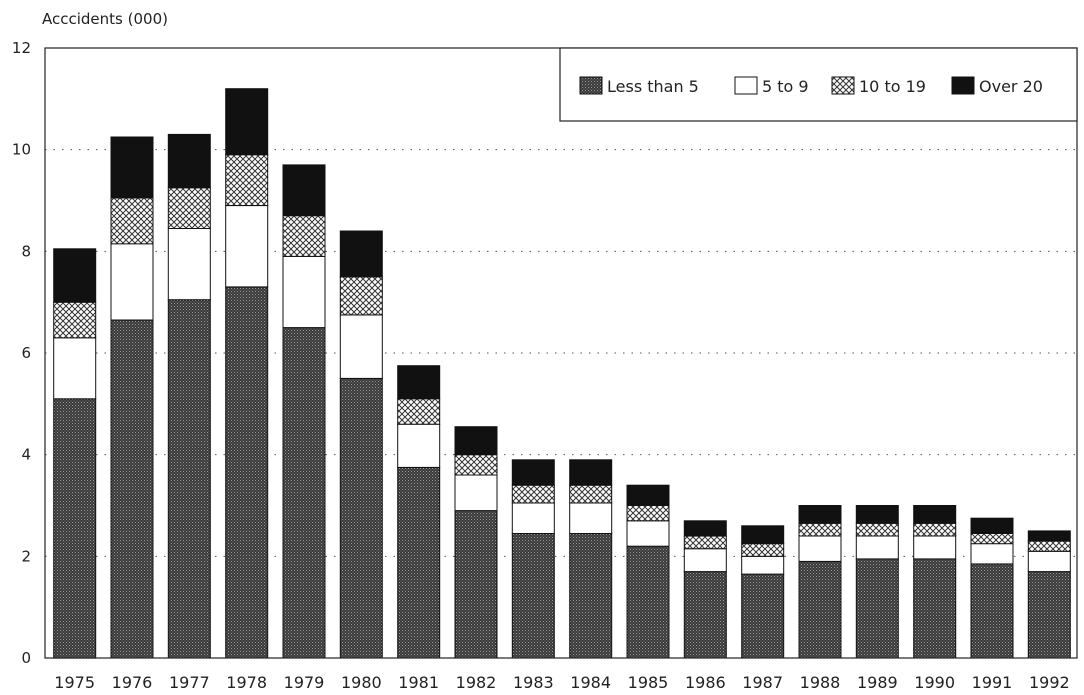 The image size is (1084, 695). What do you see at coordinates (418, 682) in the screenshot?
I see `x-tick-label: 1981` at bounding box center [418, 682].